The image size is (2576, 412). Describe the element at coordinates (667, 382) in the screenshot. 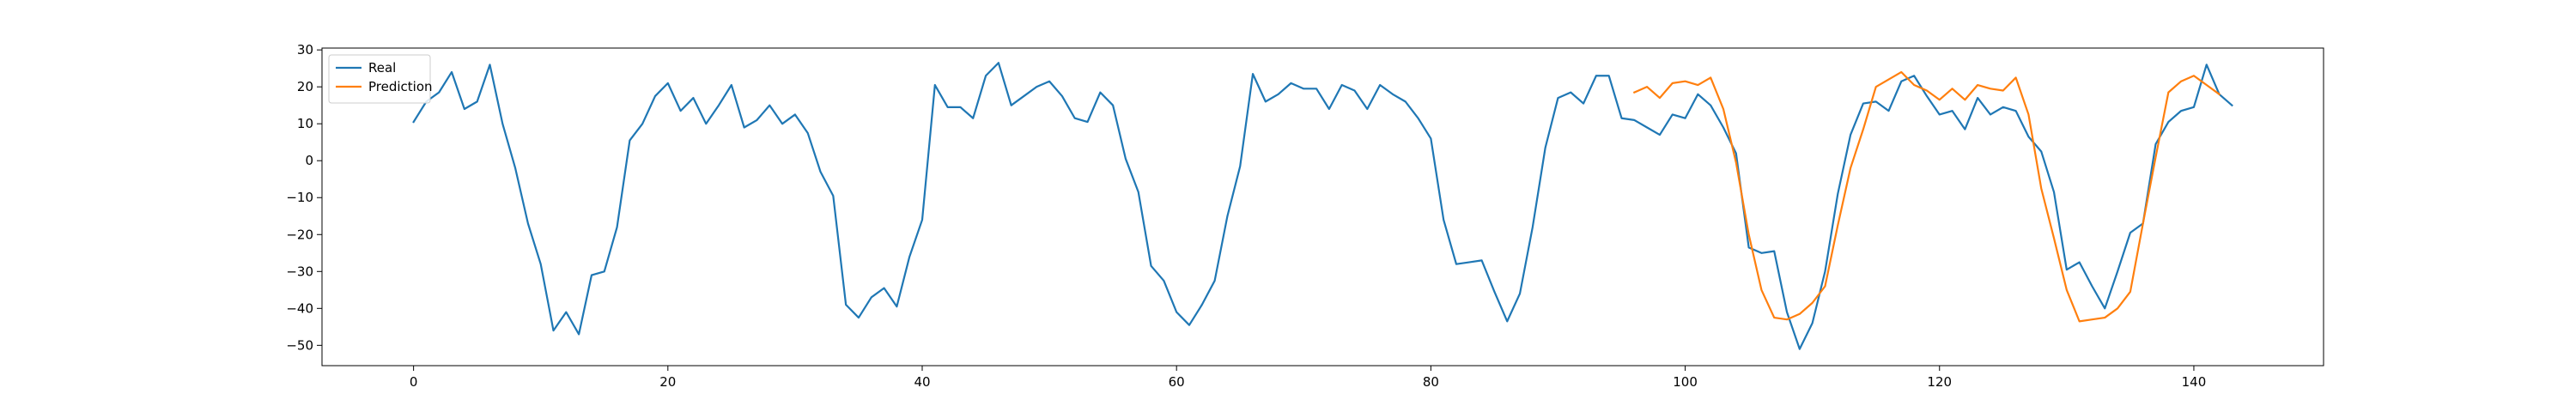

I see `x-tick-label: 20` at that location.